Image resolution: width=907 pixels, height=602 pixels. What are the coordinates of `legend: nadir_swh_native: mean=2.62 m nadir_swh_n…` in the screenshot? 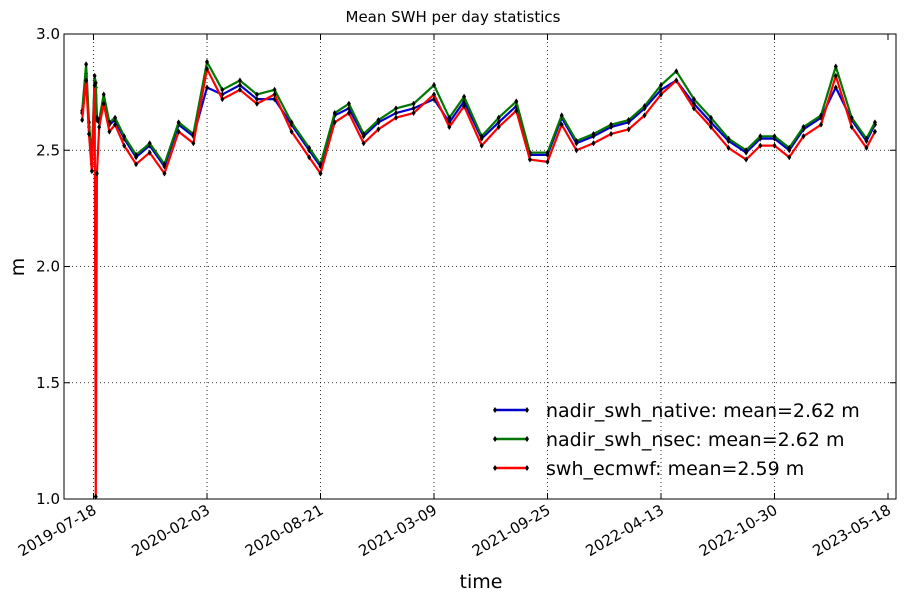 It's located at (676, 440).